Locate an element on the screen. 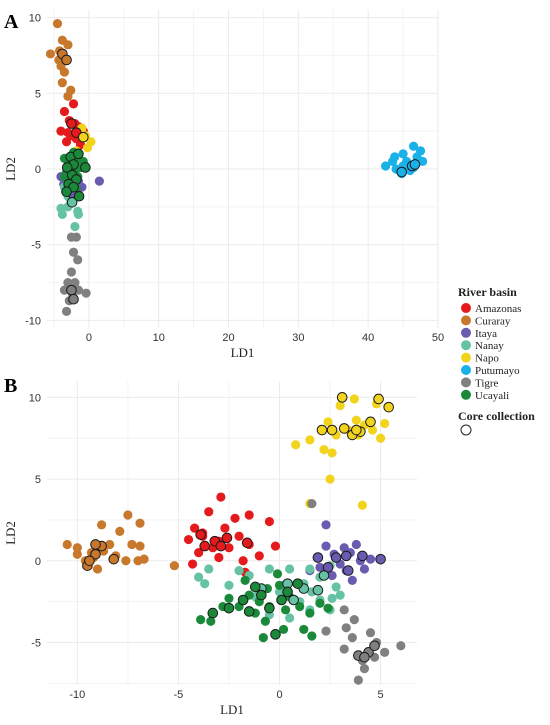 The height and width of the screenshot is (725, 550). legend-title: River basin is located at coordinates (487, 292).